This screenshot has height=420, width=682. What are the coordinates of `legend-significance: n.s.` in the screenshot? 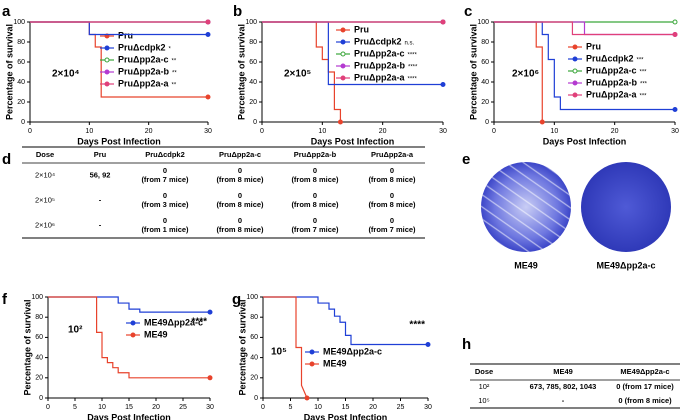 It's located at (409, 44).